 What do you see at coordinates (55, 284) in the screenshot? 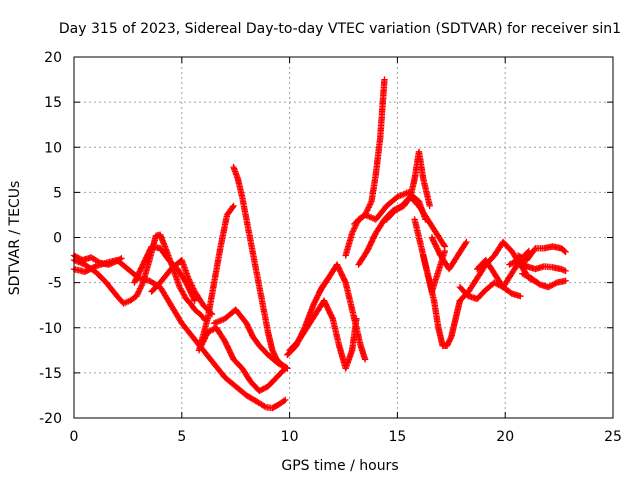
I see `y-tick-label: -5` at bounding box center [55, 284].